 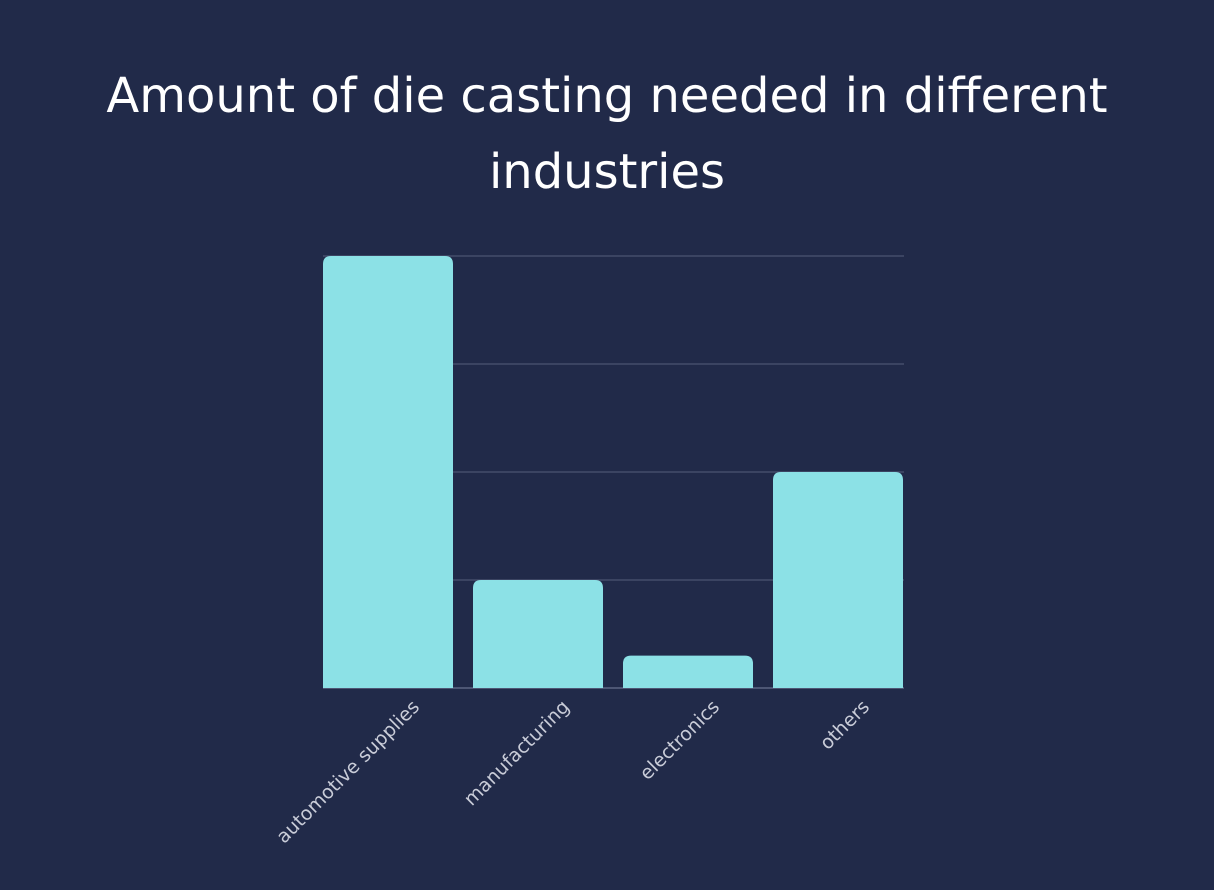 I want to click on bar-automotive-supplies, so click(x=388, y=472).